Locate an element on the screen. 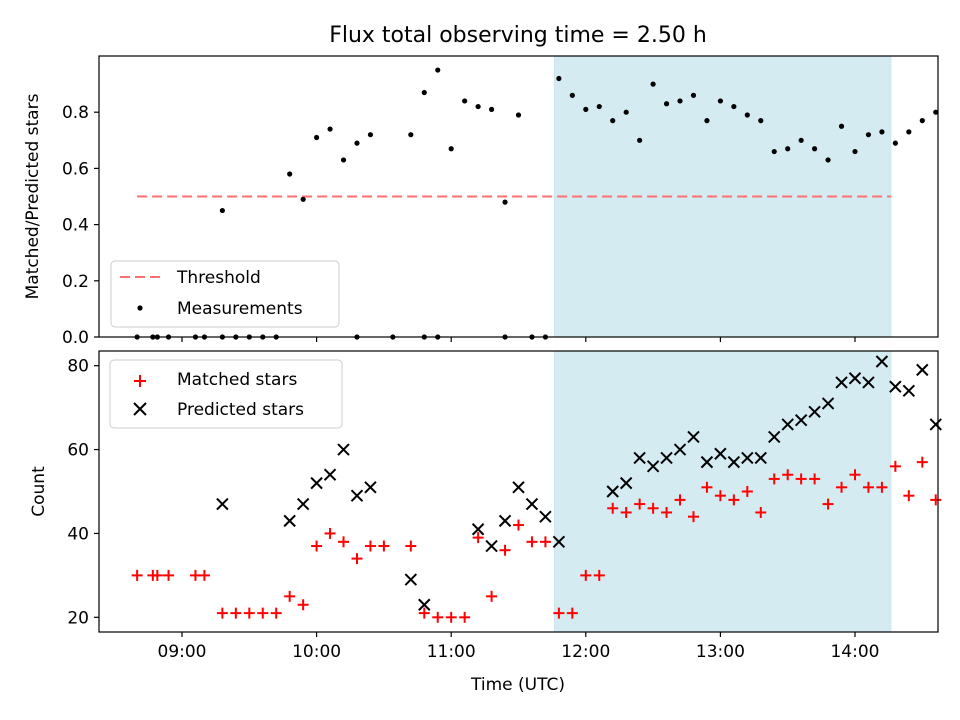 The image size is (960, 720). threshold-legend-label: Threshold is located at coordinates (218, 278).